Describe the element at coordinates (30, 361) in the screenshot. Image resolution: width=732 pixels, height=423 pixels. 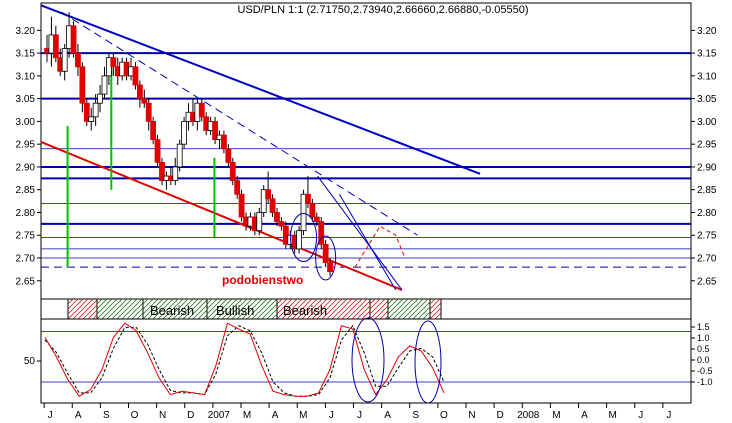
I see `osc-tick-label-left: 50` at that location.